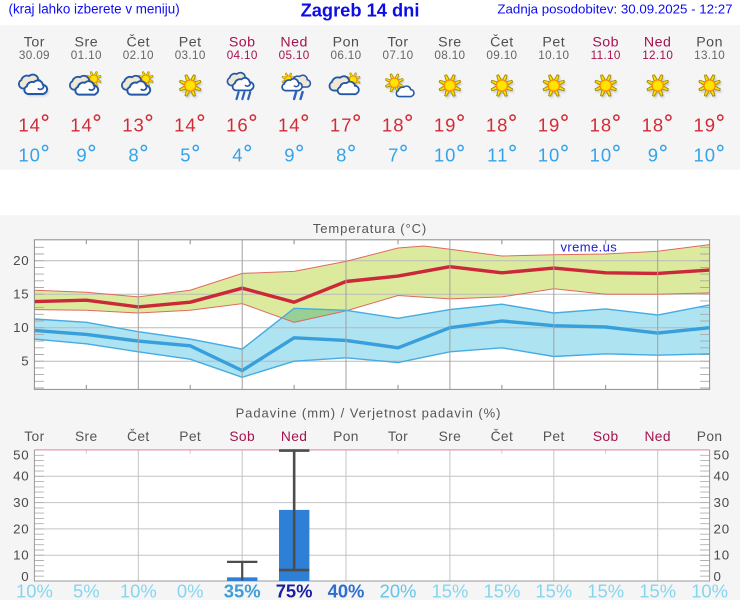  I want to click on svg-text: 40%, so click(346, 590).